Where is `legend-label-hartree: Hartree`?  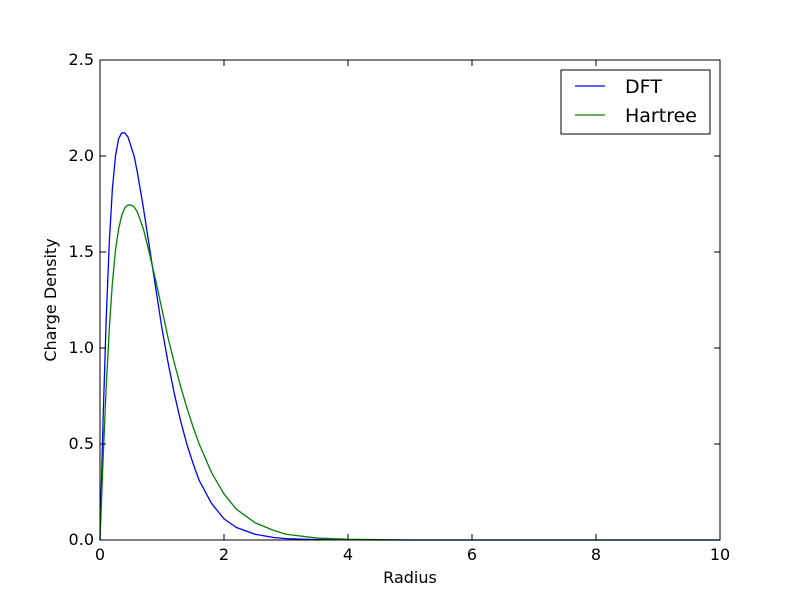
legend-label-hartree: Hartree is located at coordinates (661, 116).